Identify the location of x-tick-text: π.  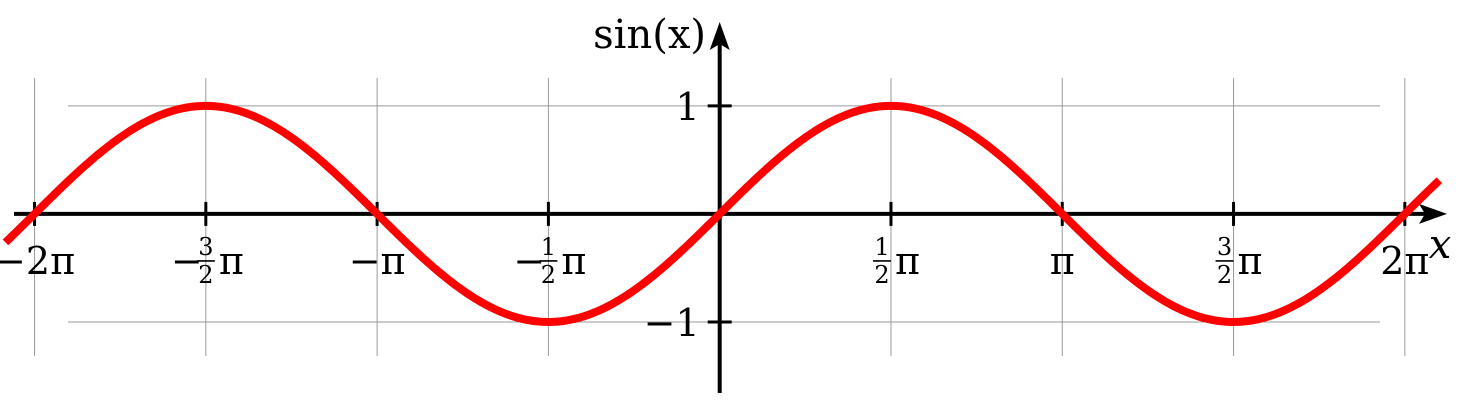
(1062, 261).